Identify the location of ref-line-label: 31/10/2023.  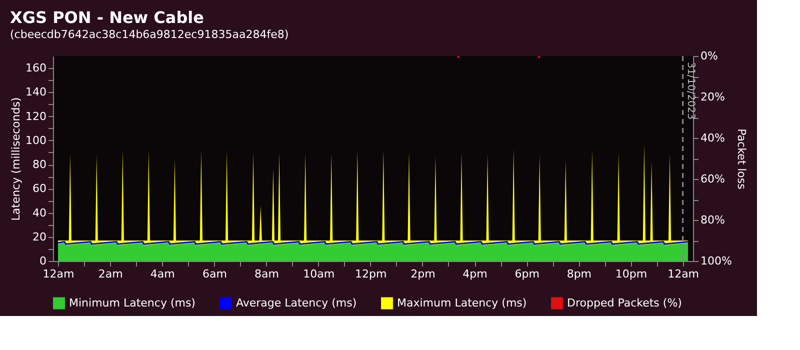
(690, 91).